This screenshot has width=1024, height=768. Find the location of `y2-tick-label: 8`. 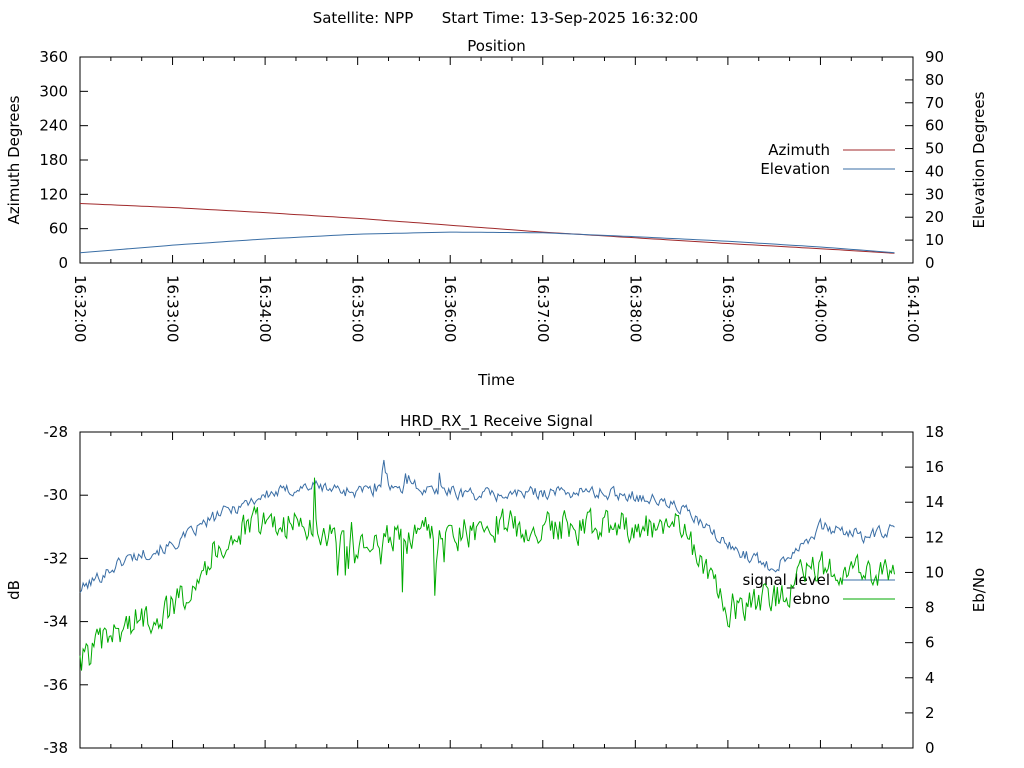

y2-tick-label: 8 is located at coordinates (930, 608).